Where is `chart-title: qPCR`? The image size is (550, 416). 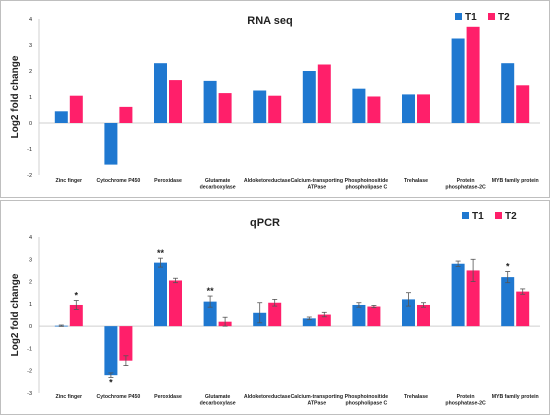 chart-title: qPCR is located at coordinates (265, 223).